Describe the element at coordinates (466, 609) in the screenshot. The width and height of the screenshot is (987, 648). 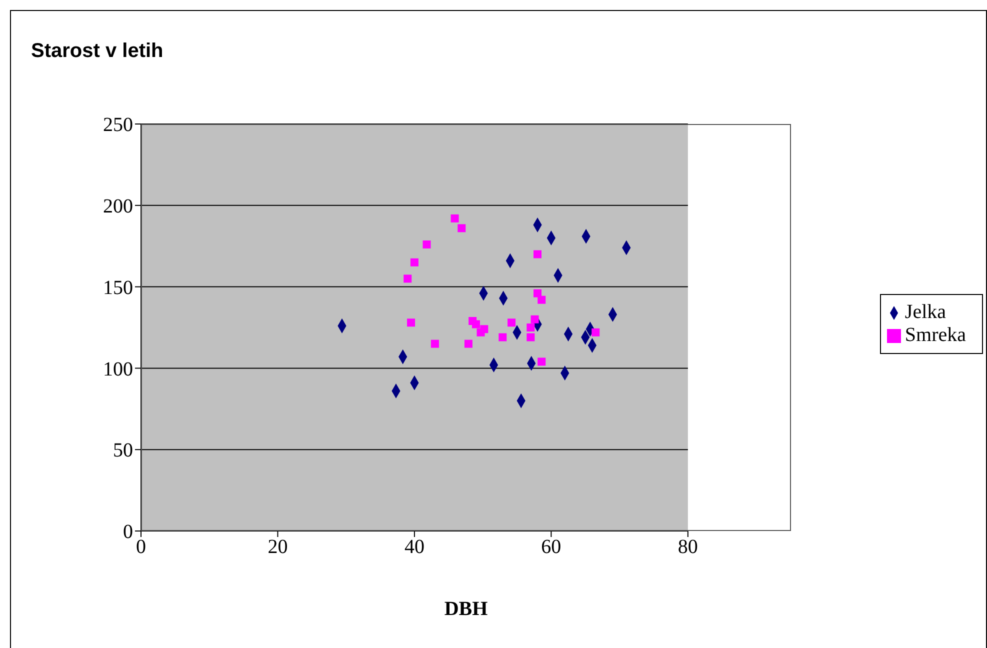
I see `x-axis-title: DBH` at that location.